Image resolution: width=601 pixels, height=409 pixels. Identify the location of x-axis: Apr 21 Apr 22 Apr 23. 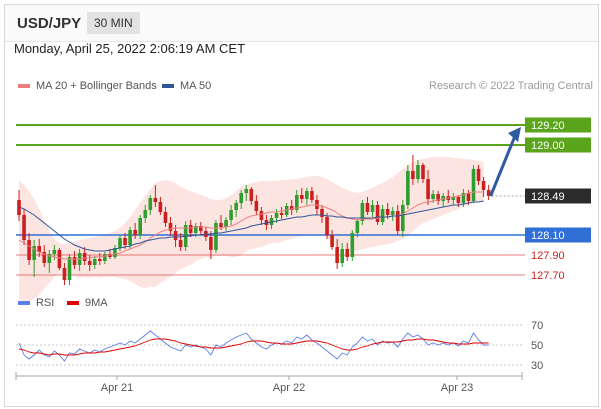
(269, 383).